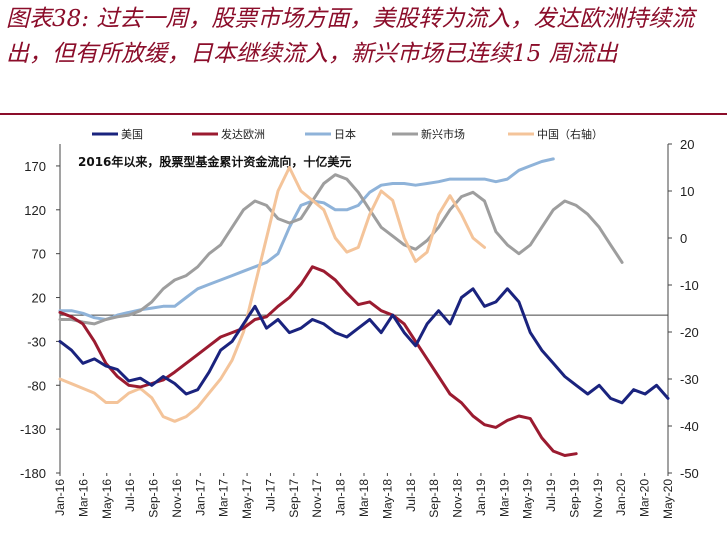 This screenshot has height=544, width=727. Describe the element at coordinates (687, 144) in the screenshot. I see `right-axis-tick-label: 20` at that location.